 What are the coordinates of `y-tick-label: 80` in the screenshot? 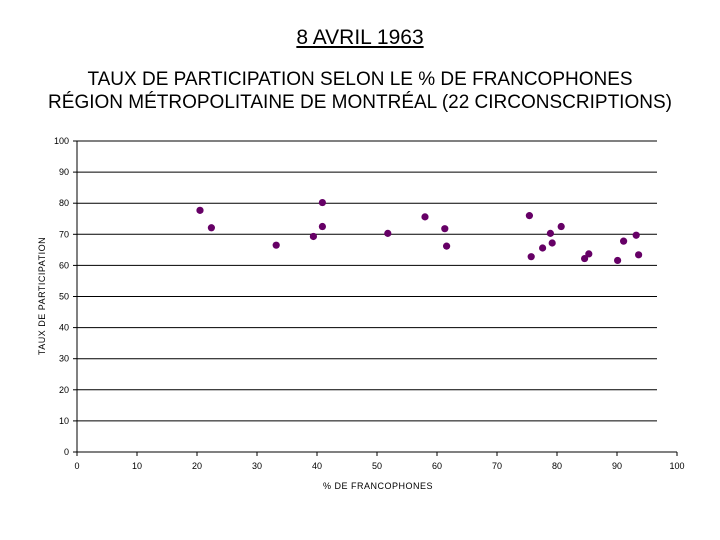 It's located at (64, 203).